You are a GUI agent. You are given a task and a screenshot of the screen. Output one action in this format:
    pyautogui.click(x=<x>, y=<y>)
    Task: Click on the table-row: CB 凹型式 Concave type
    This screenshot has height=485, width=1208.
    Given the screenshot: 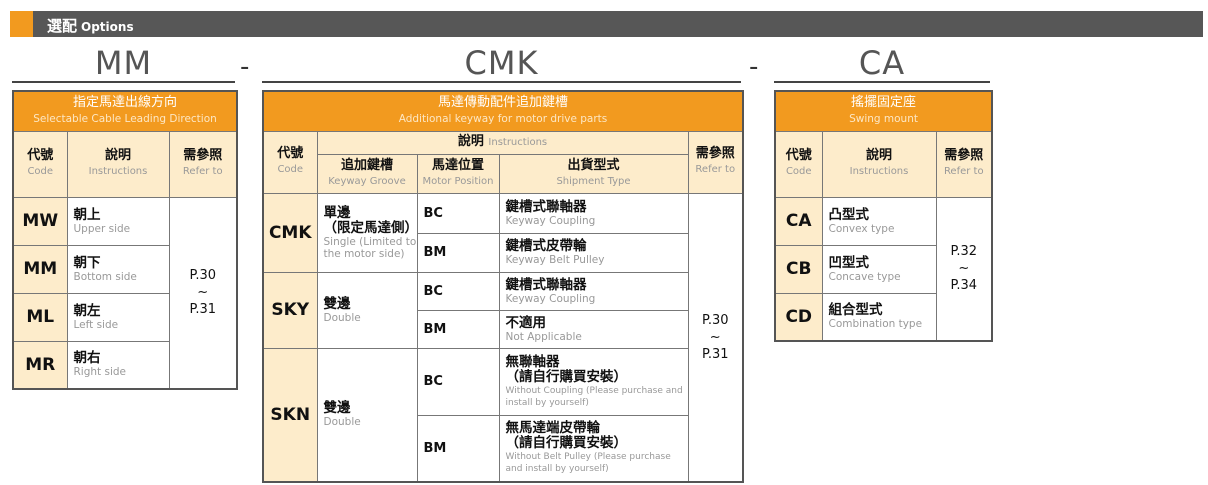 What is the action you would take?
    pyautogui.click(x=883, y=269)
    